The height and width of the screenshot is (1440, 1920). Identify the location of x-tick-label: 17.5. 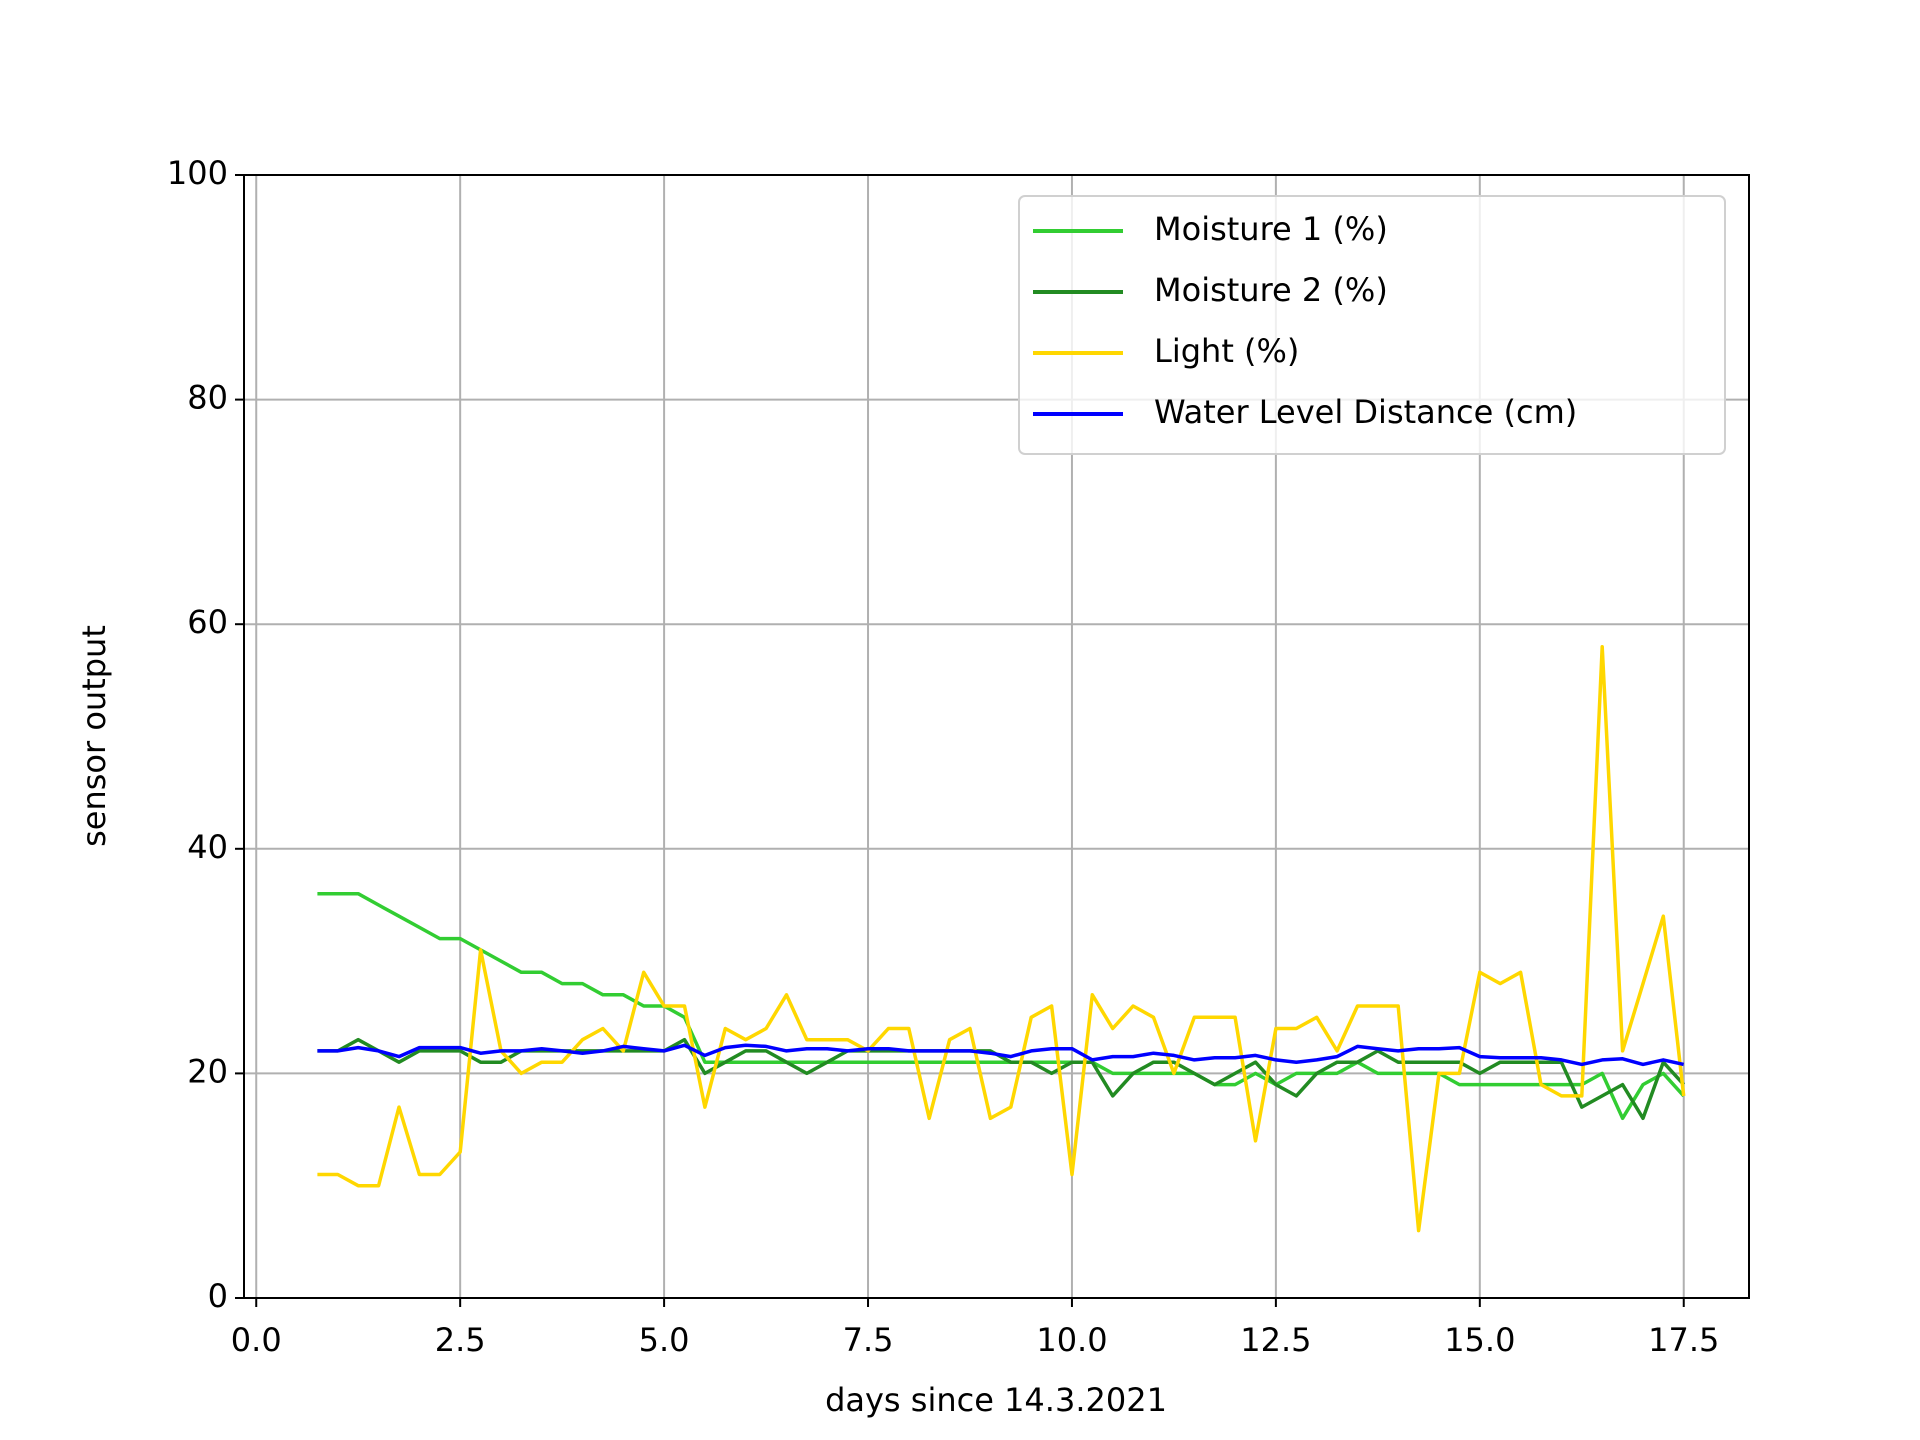
(1683, 1340).